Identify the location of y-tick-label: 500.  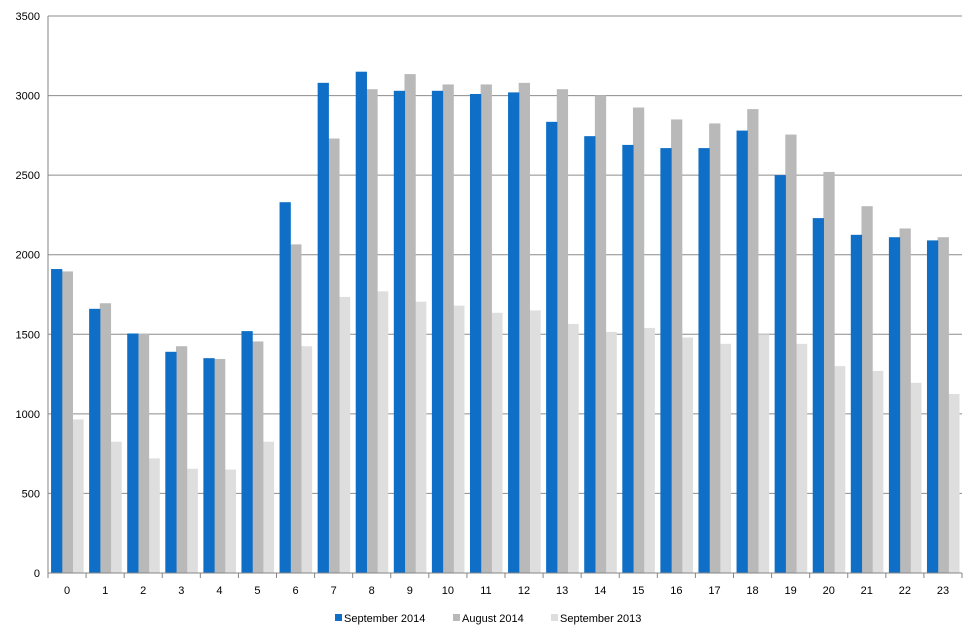
(31, 494).